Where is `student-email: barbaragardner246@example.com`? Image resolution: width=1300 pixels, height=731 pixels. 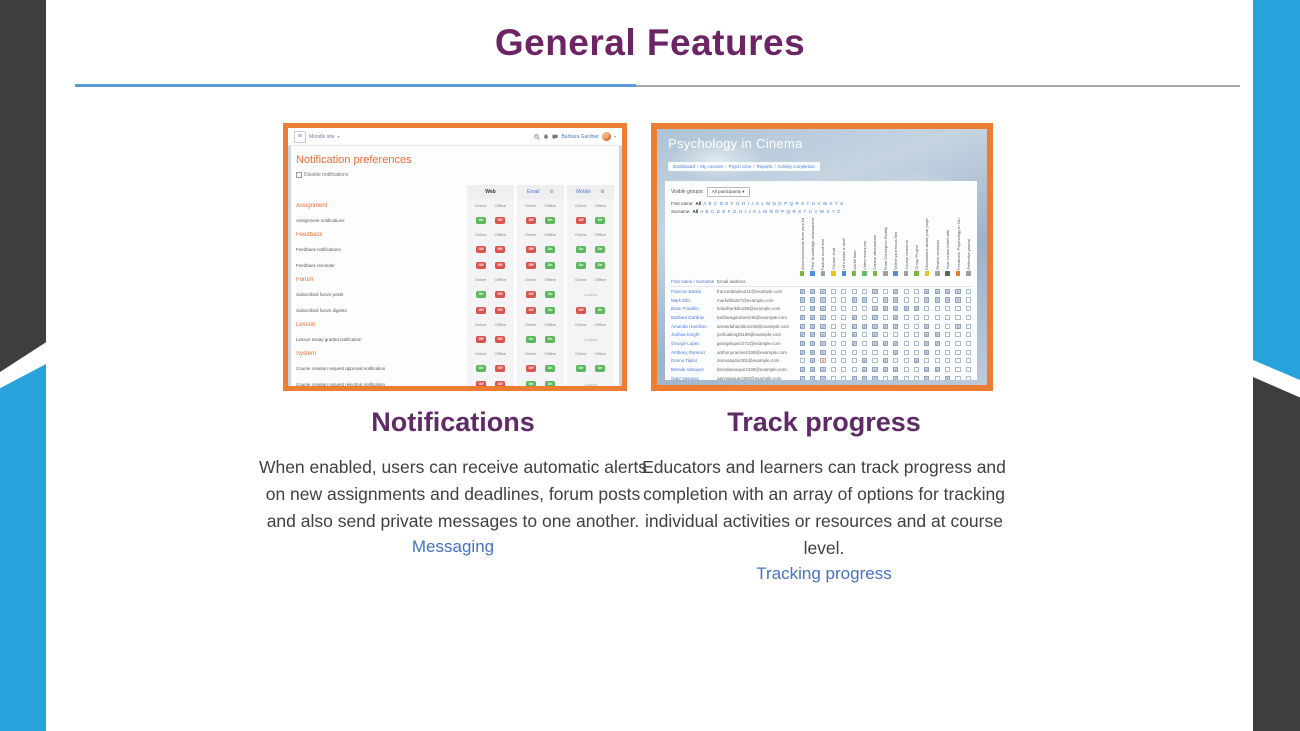 student-email: barbaragardner246@example.com is located at coordinates (752, 317).